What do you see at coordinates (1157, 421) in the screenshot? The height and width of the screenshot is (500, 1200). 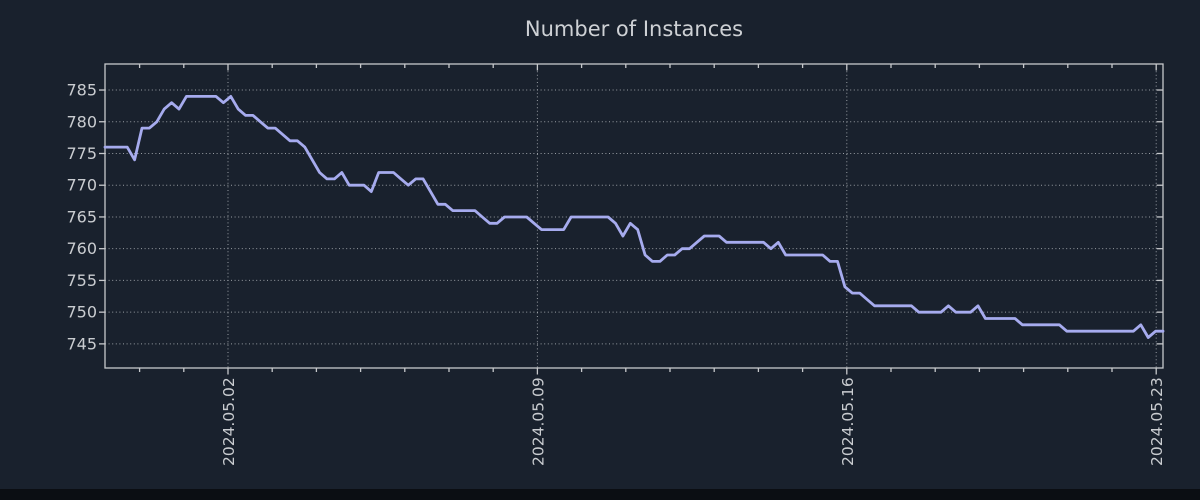 I see `x-tick-label: 2024.05.23` at bounding box center [1157, 421].